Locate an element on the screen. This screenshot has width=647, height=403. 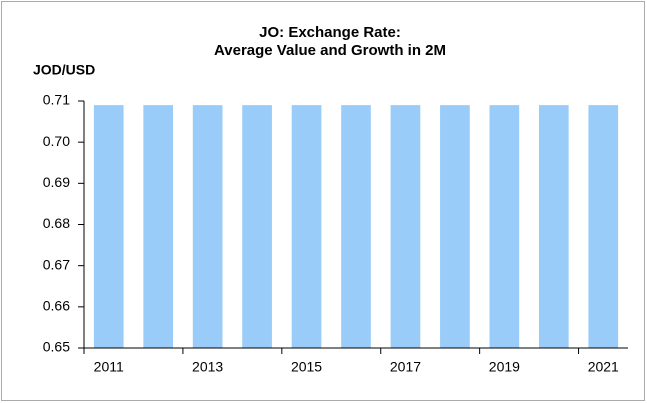
x-tick-label: 2019 is located at coordinates (504, 367).